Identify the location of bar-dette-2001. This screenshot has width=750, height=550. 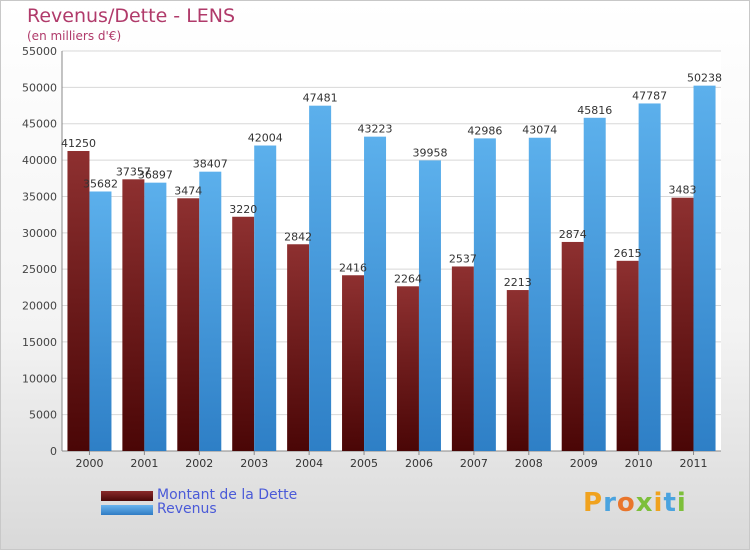
(133, 315).